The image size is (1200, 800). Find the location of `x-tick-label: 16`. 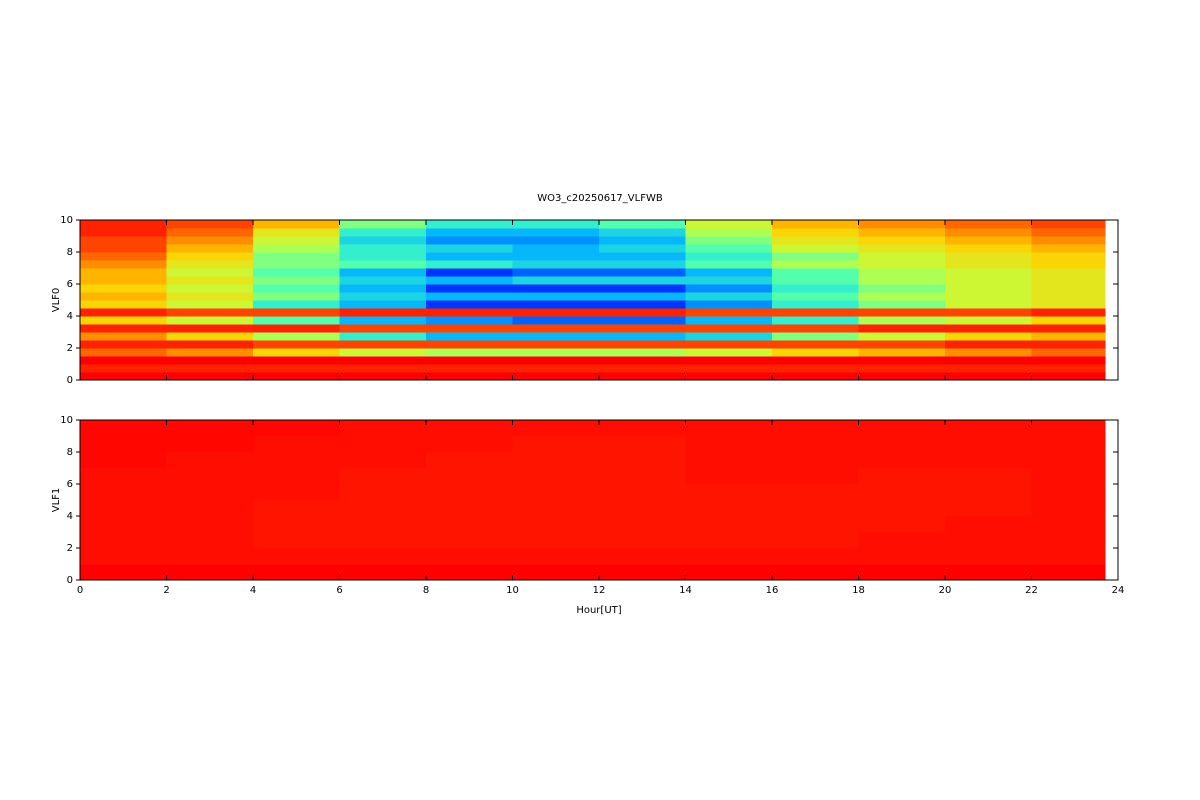

x-tick-label: 16 is located at coordinates (772, 590).